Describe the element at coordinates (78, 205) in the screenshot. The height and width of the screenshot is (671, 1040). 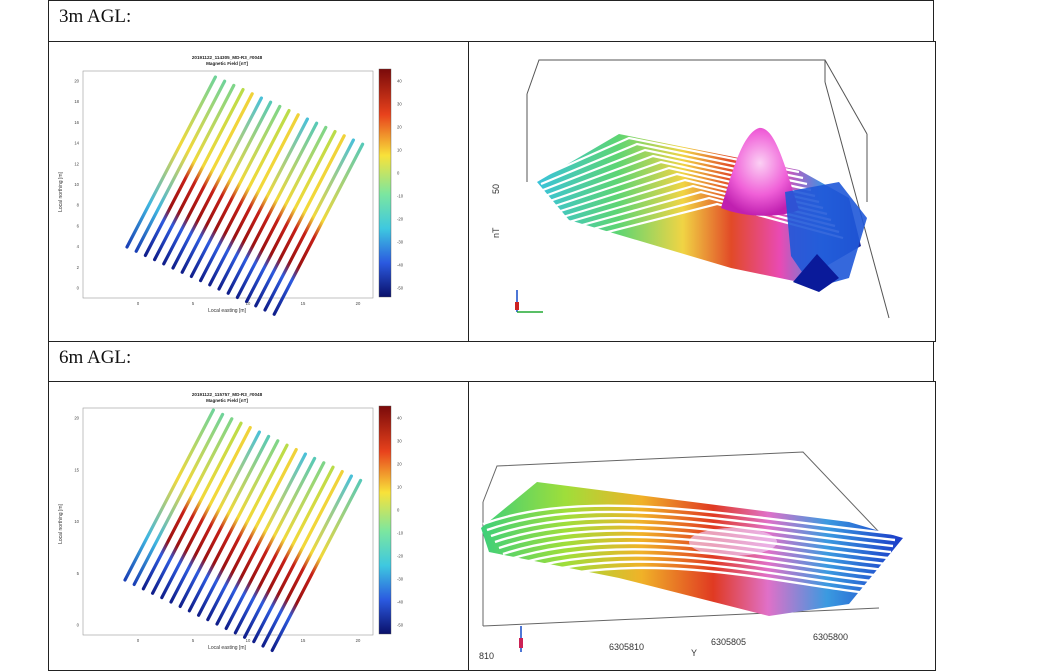
I see `y-tick-label: 8` at that location.